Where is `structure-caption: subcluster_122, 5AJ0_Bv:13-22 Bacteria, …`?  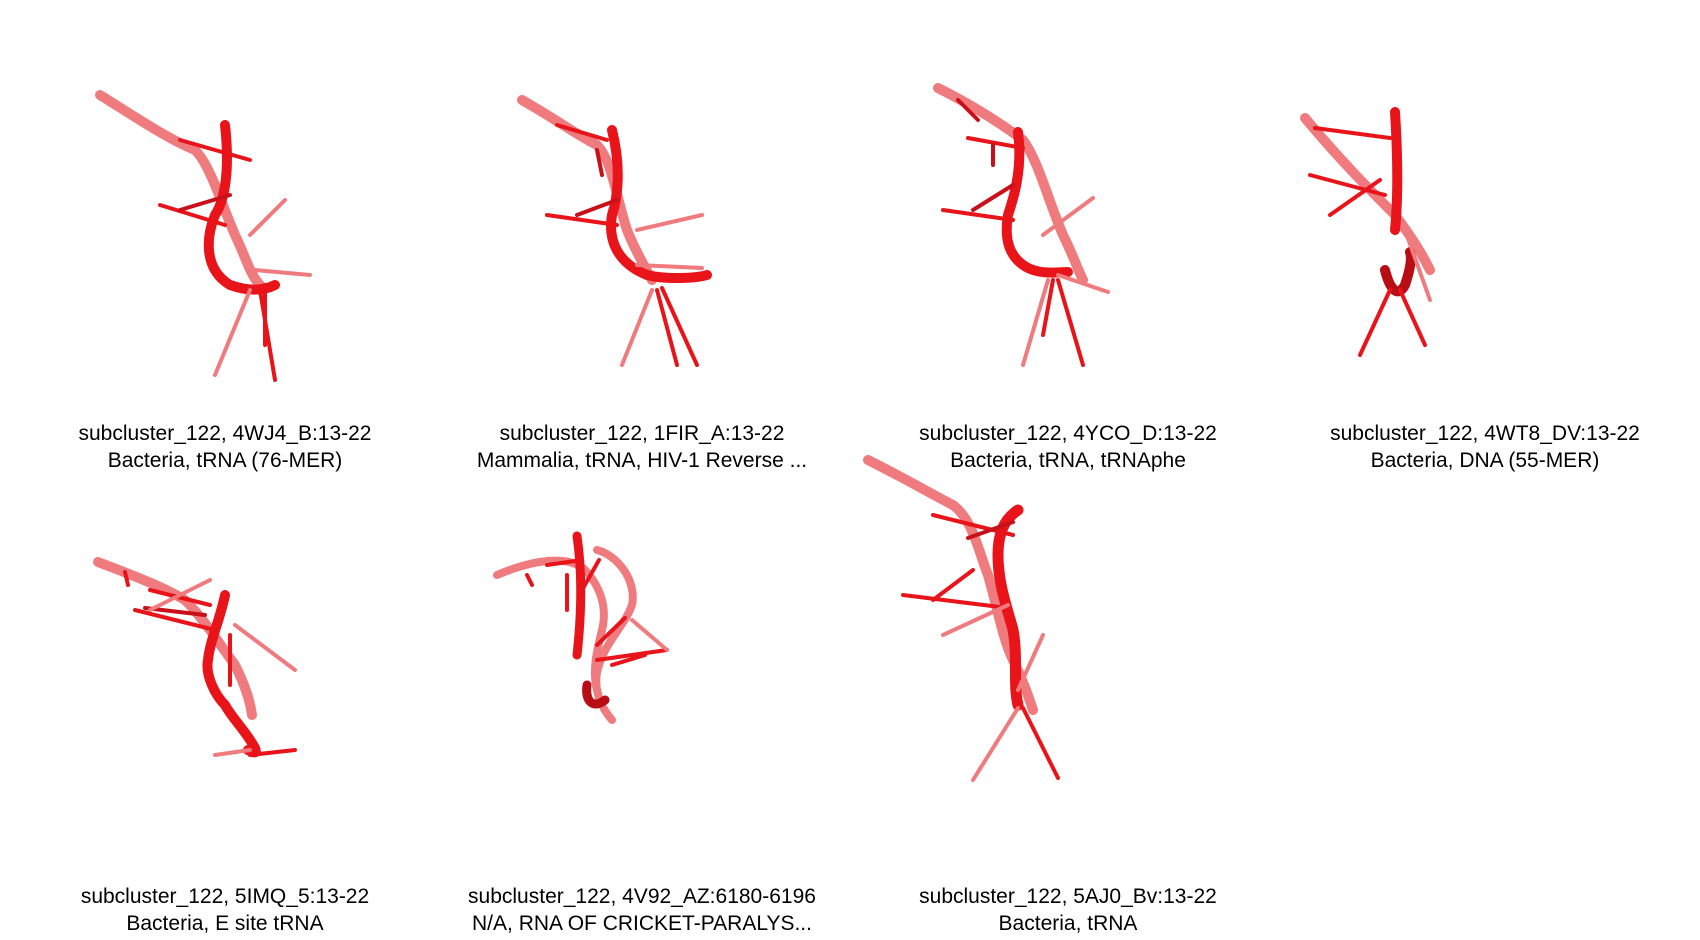 structure-caption: subcluster_122, 5AJ0_Bv:13-22 Bacteria, … is located at coordinates (1068, 910).